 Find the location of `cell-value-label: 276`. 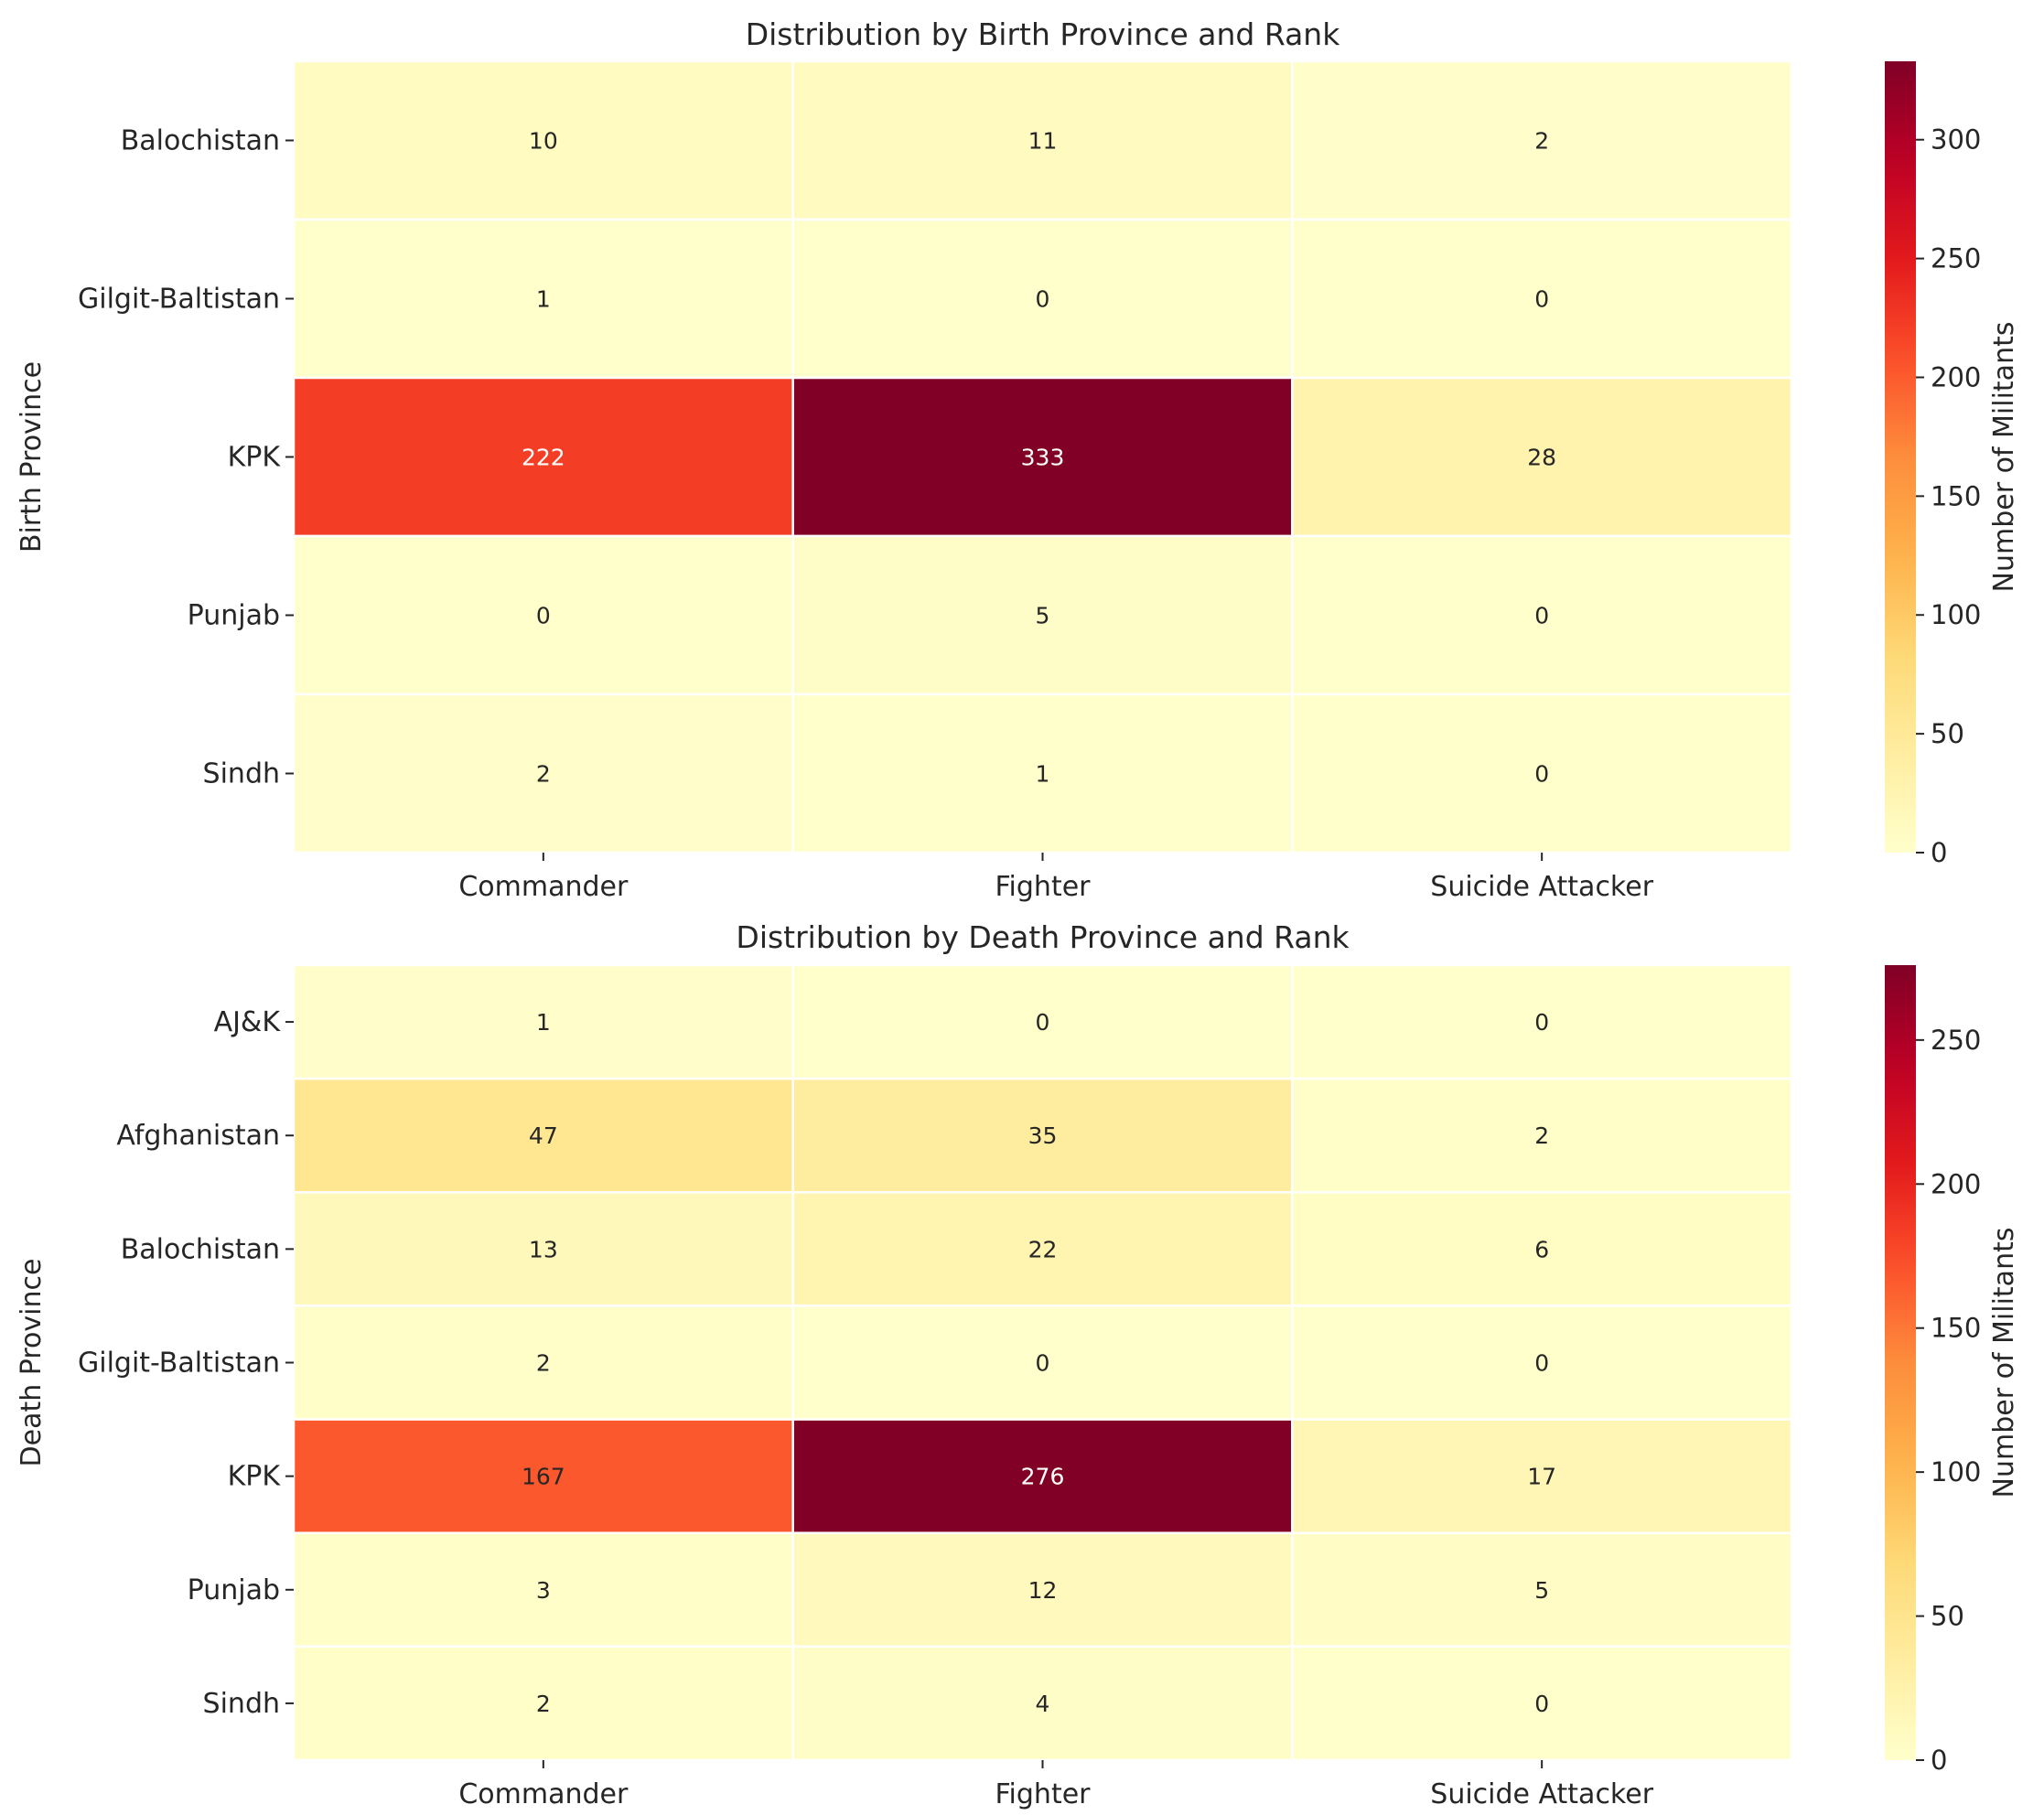

cell-value-label: 276 is located at coordinates (1043, 1477).